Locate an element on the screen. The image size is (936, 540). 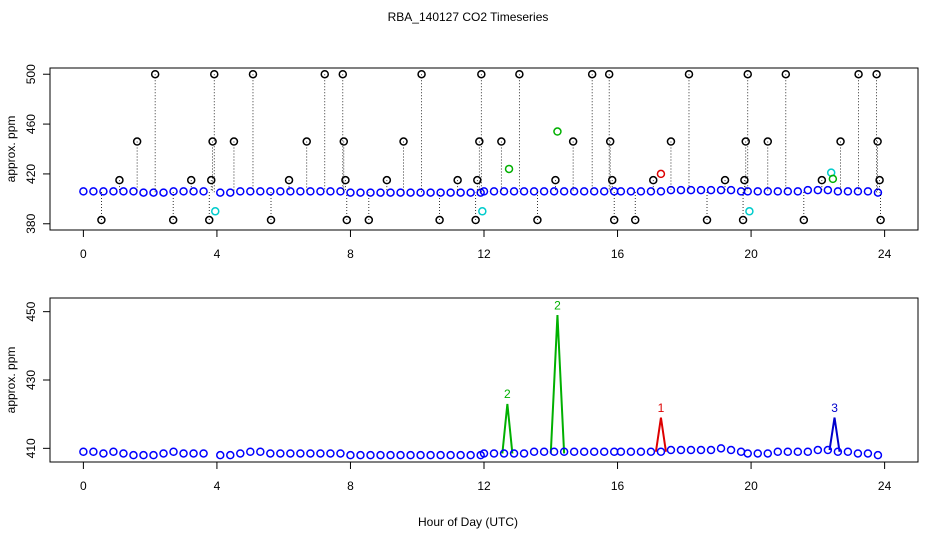
y-tick-label: 430 is located at coordinates (31, 380).